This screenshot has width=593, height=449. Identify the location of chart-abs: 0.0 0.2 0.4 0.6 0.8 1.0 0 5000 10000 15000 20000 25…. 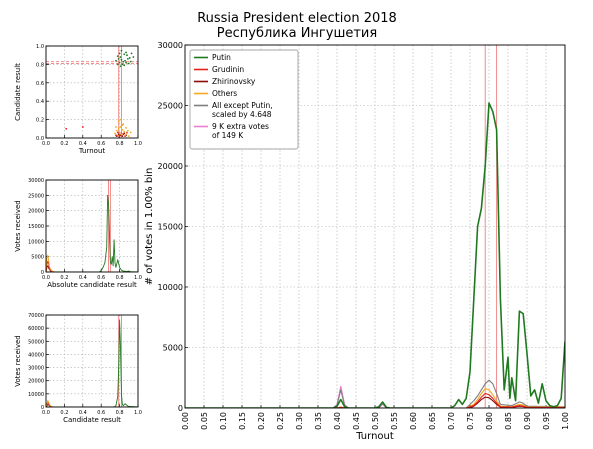
(78, 233).